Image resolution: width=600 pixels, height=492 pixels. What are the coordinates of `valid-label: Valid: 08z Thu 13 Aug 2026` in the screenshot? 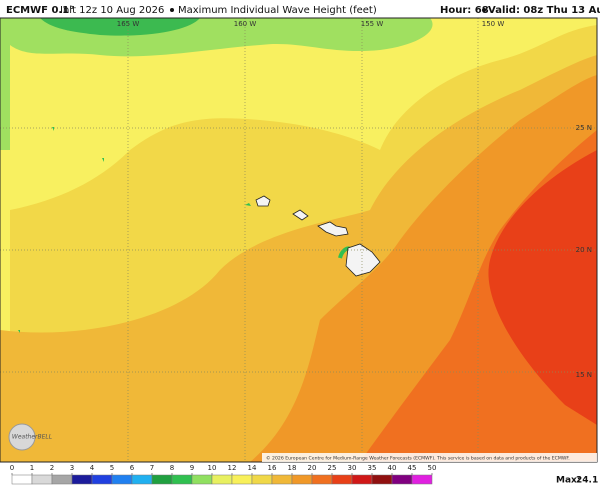 It's located at (544, 10).